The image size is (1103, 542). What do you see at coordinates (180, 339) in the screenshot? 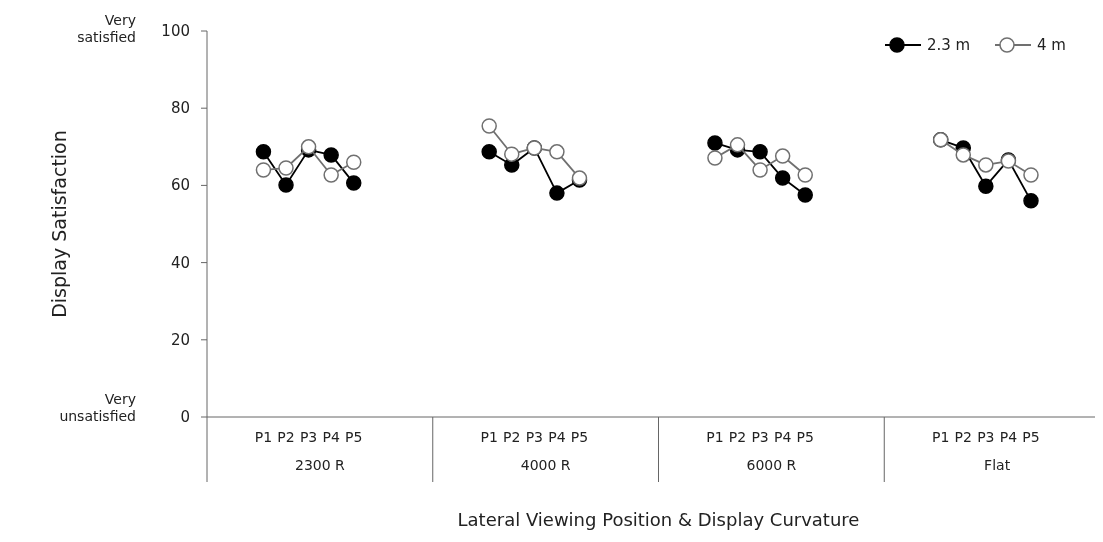
I see `y-tick-label: 20` at bounding box center [180, 339].